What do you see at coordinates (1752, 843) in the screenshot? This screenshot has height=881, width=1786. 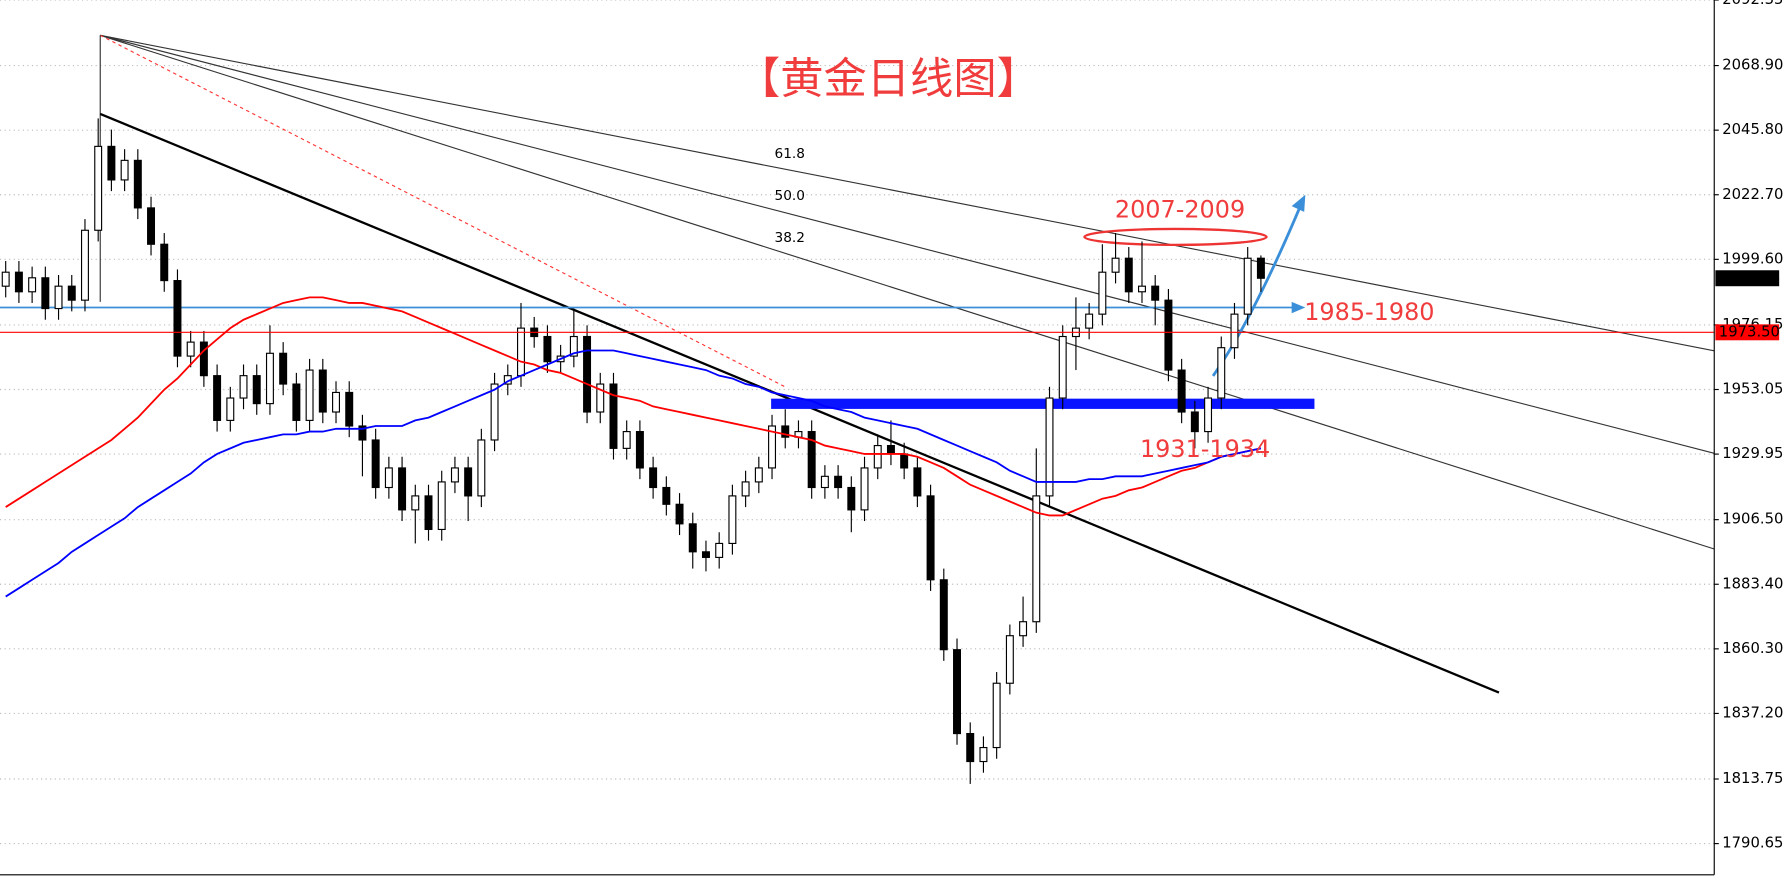 I see `y-tick-label: 1790.65` at bounding box center [1752, 843].